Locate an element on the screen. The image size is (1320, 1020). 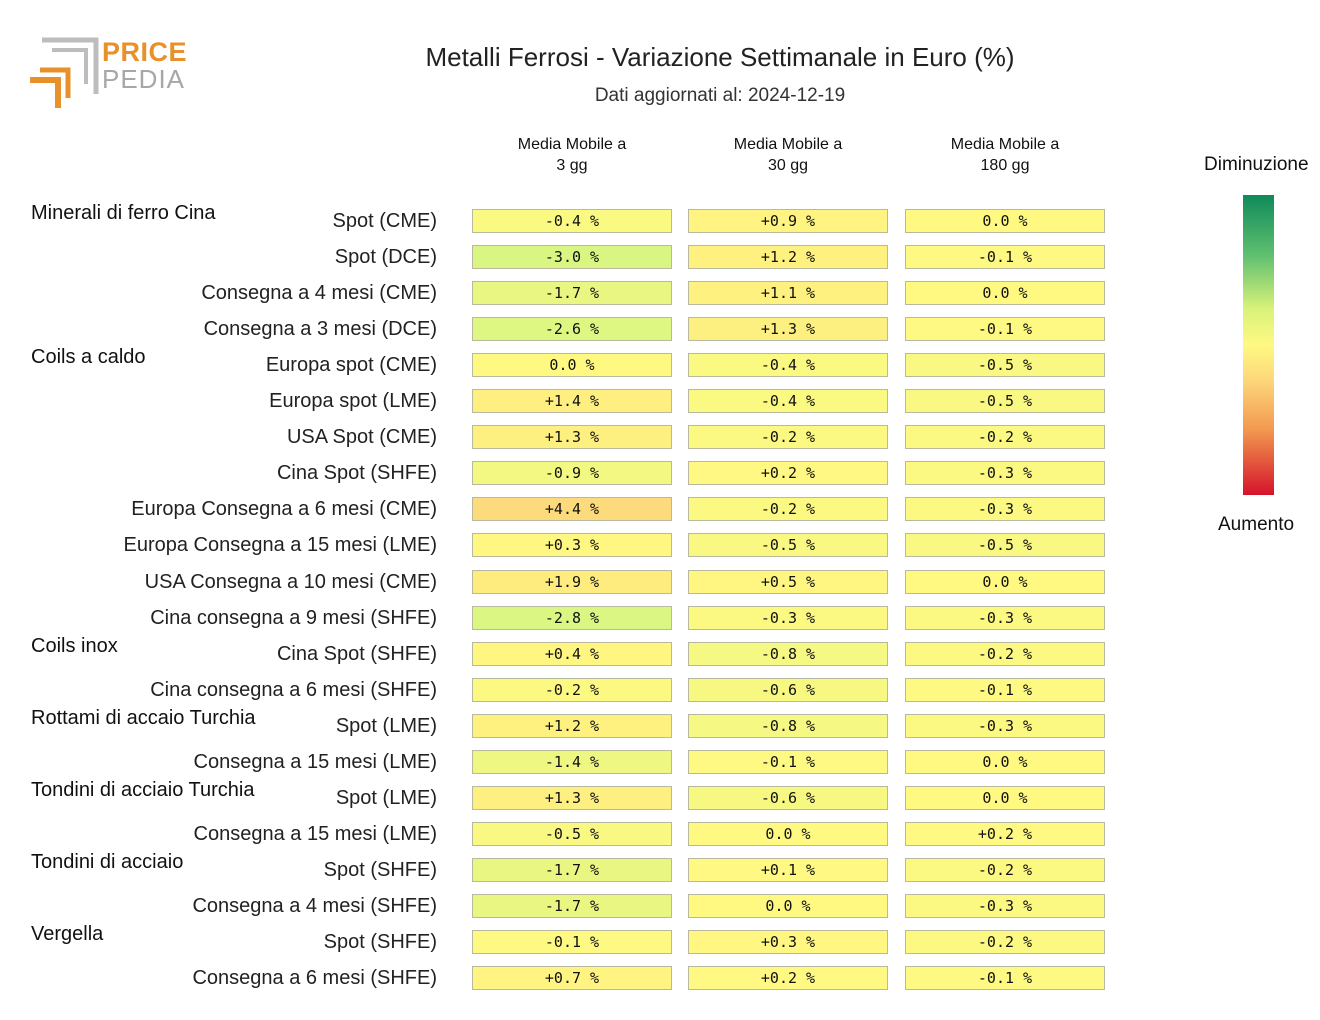
row-label: USA Spot (CME) is located at coordinates (361, 437).